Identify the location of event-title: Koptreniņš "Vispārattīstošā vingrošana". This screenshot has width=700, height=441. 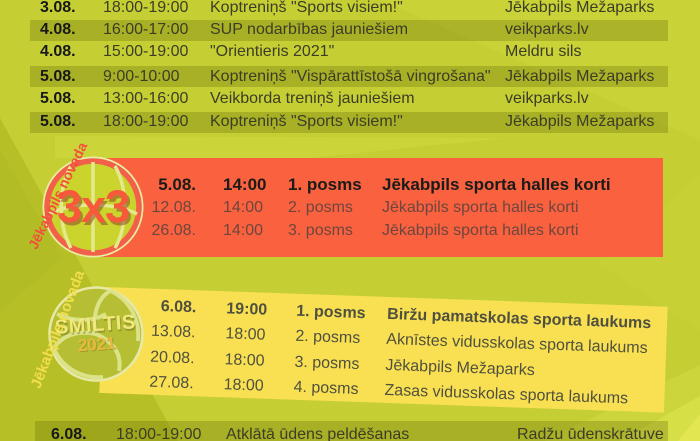
(350, 76).